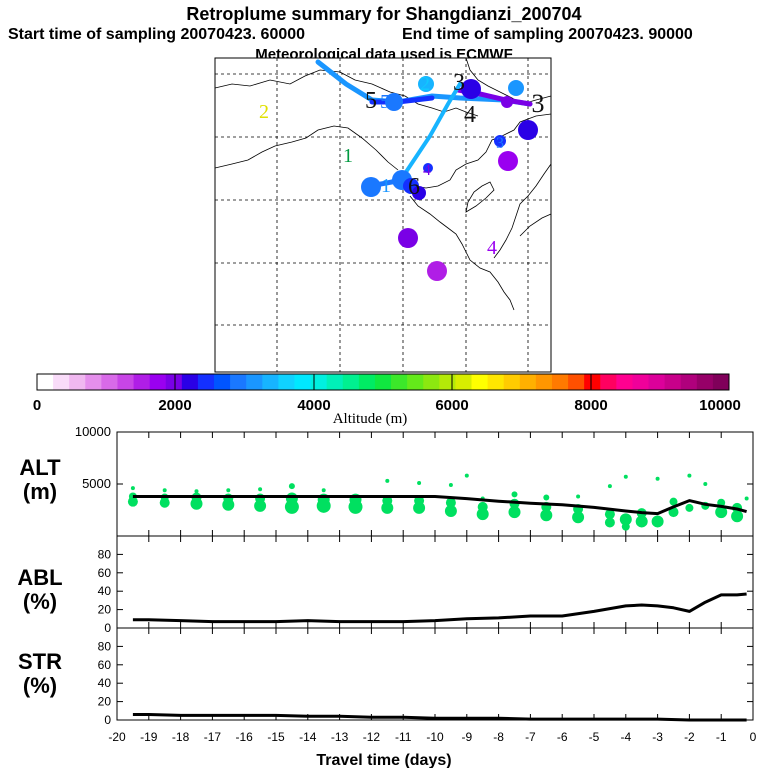 The image size is (768, 768). Describe the element at coordinates (530, 737) in the screenshot. I see `x-tick-label: -7` at that location.